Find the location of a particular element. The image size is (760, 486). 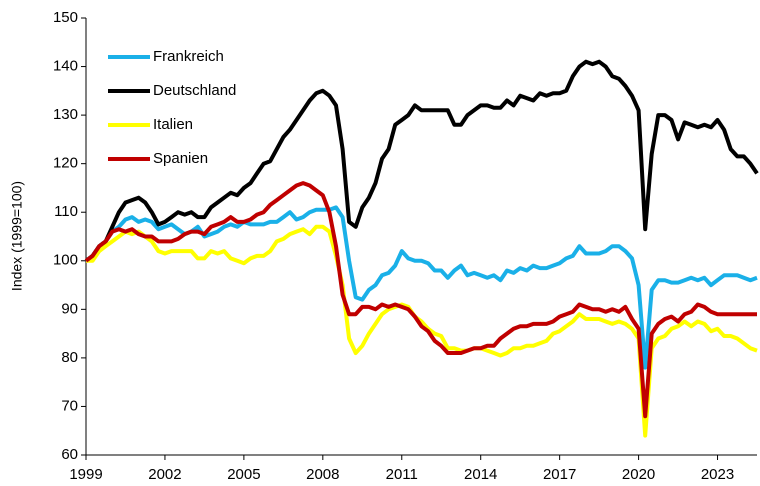

y-tick-label: 150 is located at coordinates (65, 17).